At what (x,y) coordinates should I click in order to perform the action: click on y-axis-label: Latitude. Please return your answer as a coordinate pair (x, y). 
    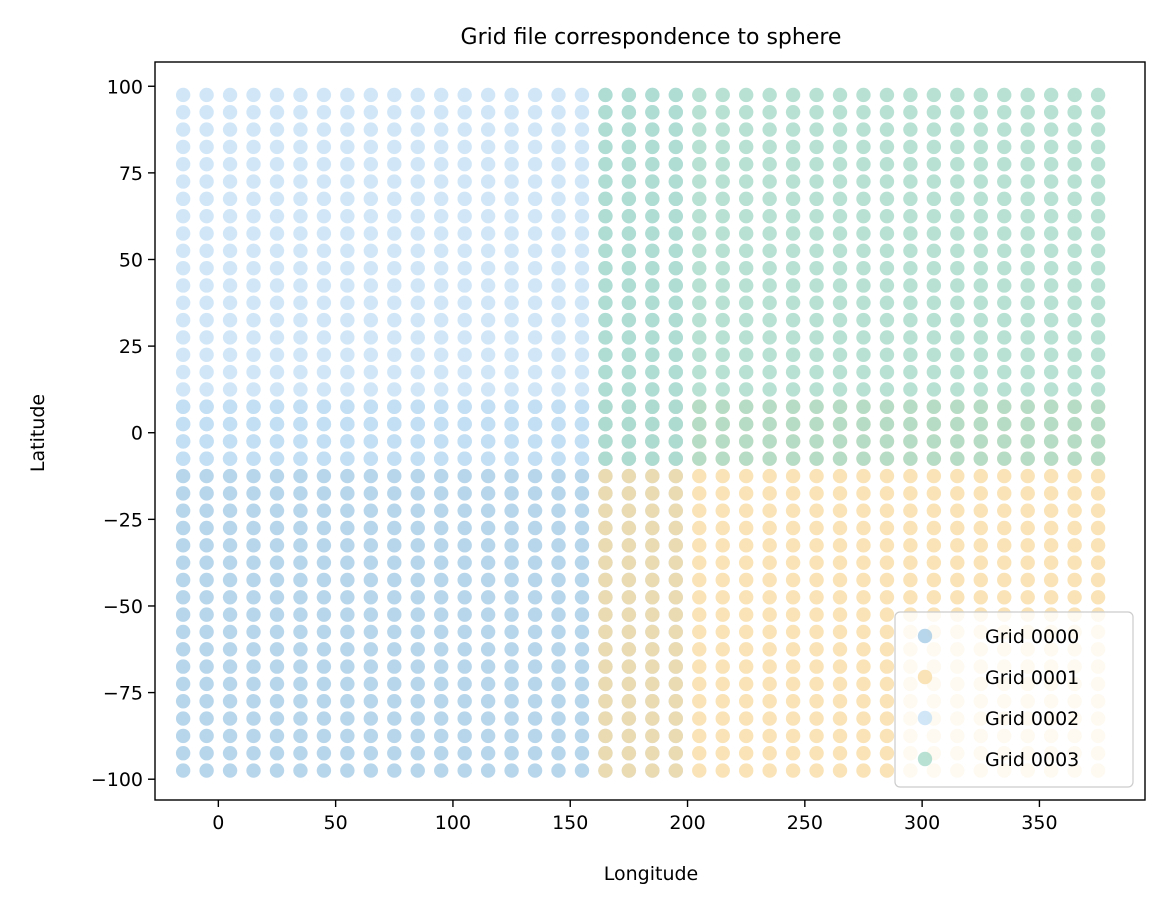
    Looking at the image, I should click on (38, 433).